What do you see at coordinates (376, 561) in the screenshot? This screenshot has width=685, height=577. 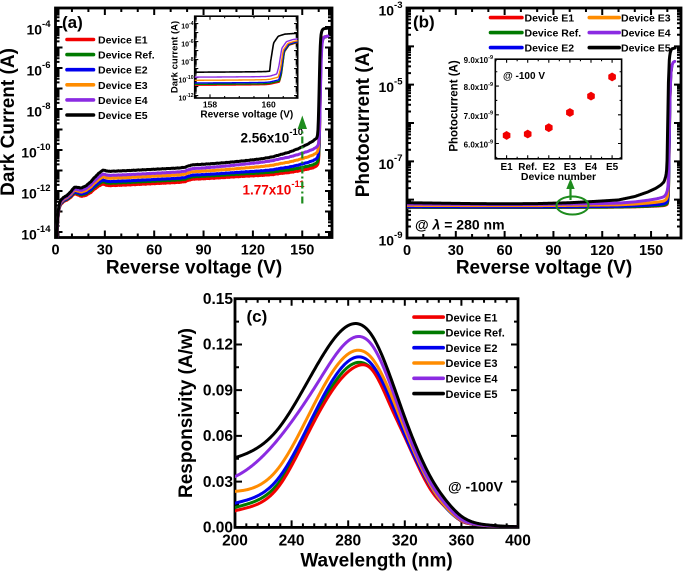 I see `svg-text: Wavelength (nm)` at bounding box center [376, 561].